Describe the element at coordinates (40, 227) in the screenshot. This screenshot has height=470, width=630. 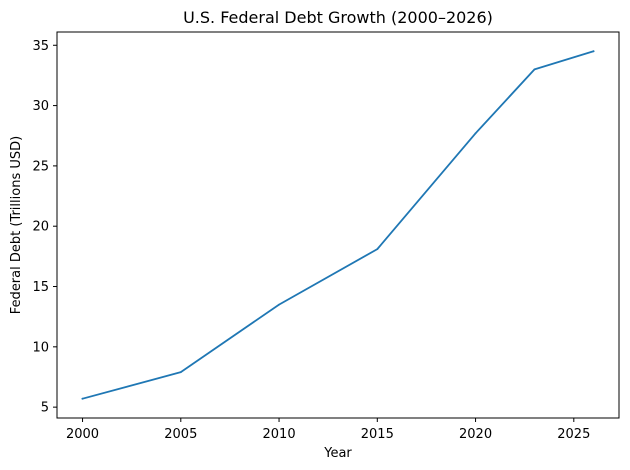
I see `y-tick-label: 20` at that location.